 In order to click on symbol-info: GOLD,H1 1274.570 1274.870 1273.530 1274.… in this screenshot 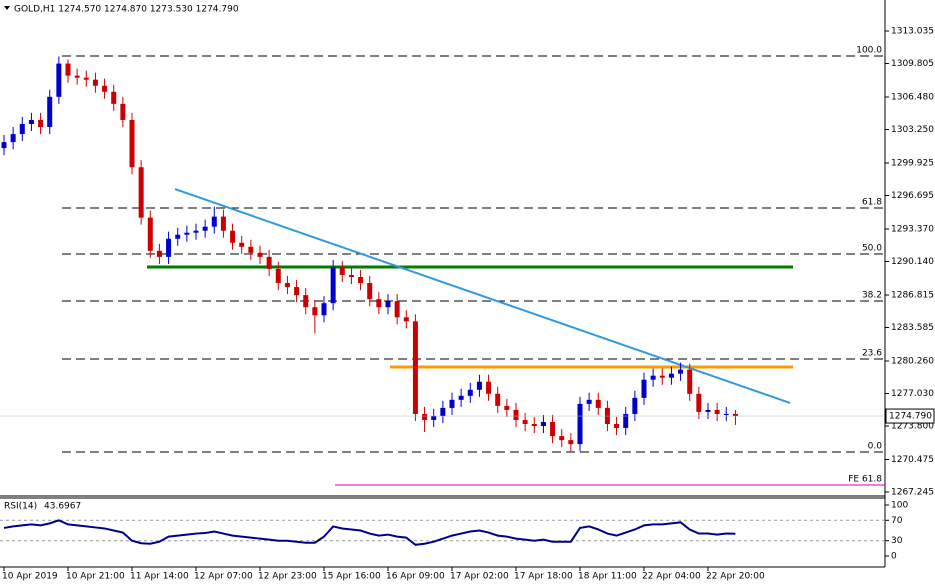, I will do `click(126, 10)`.